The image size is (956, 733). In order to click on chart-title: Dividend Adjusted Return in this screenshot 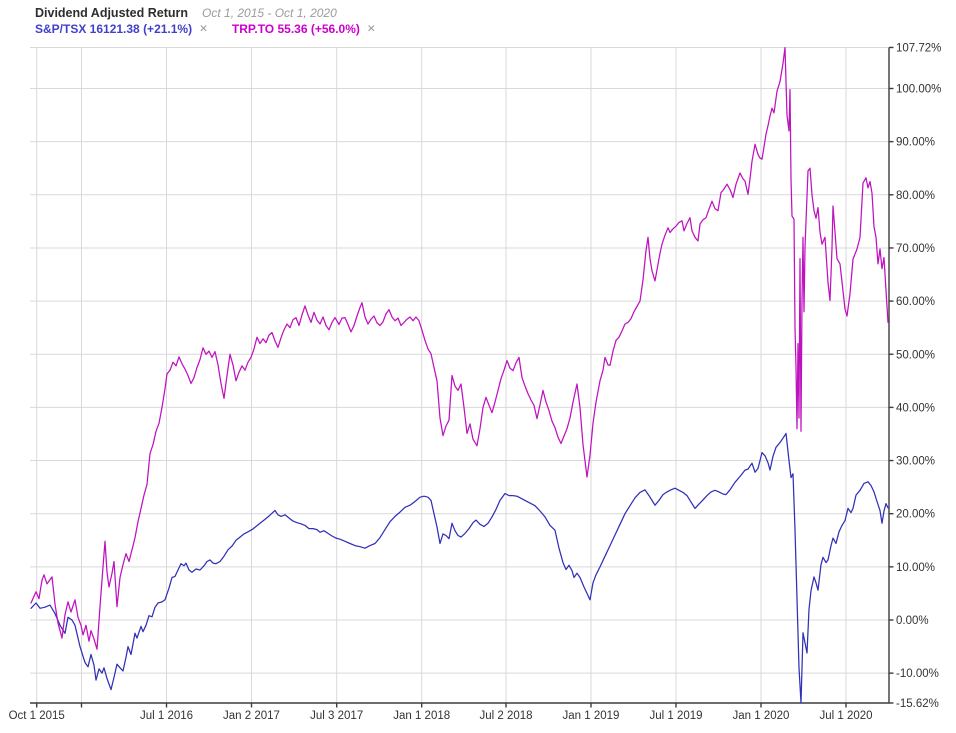, I will do `click(112, 13)`.